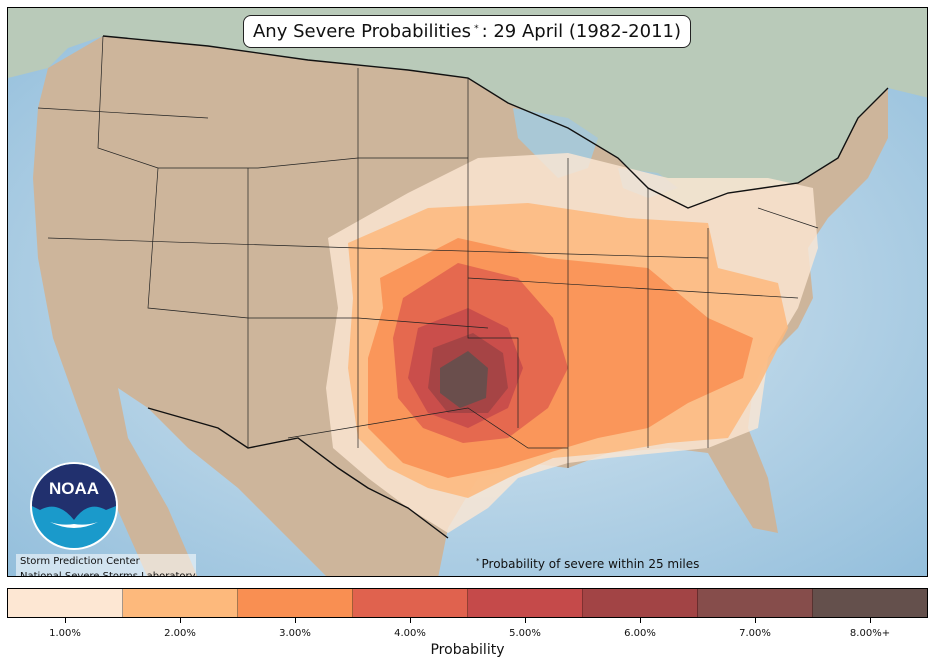 This screenshot has height=665, width=935. Describe the element at coordinates (870, 633) in the screenshot. I see `colorbar-tick-label: 8.00%+` at that location.